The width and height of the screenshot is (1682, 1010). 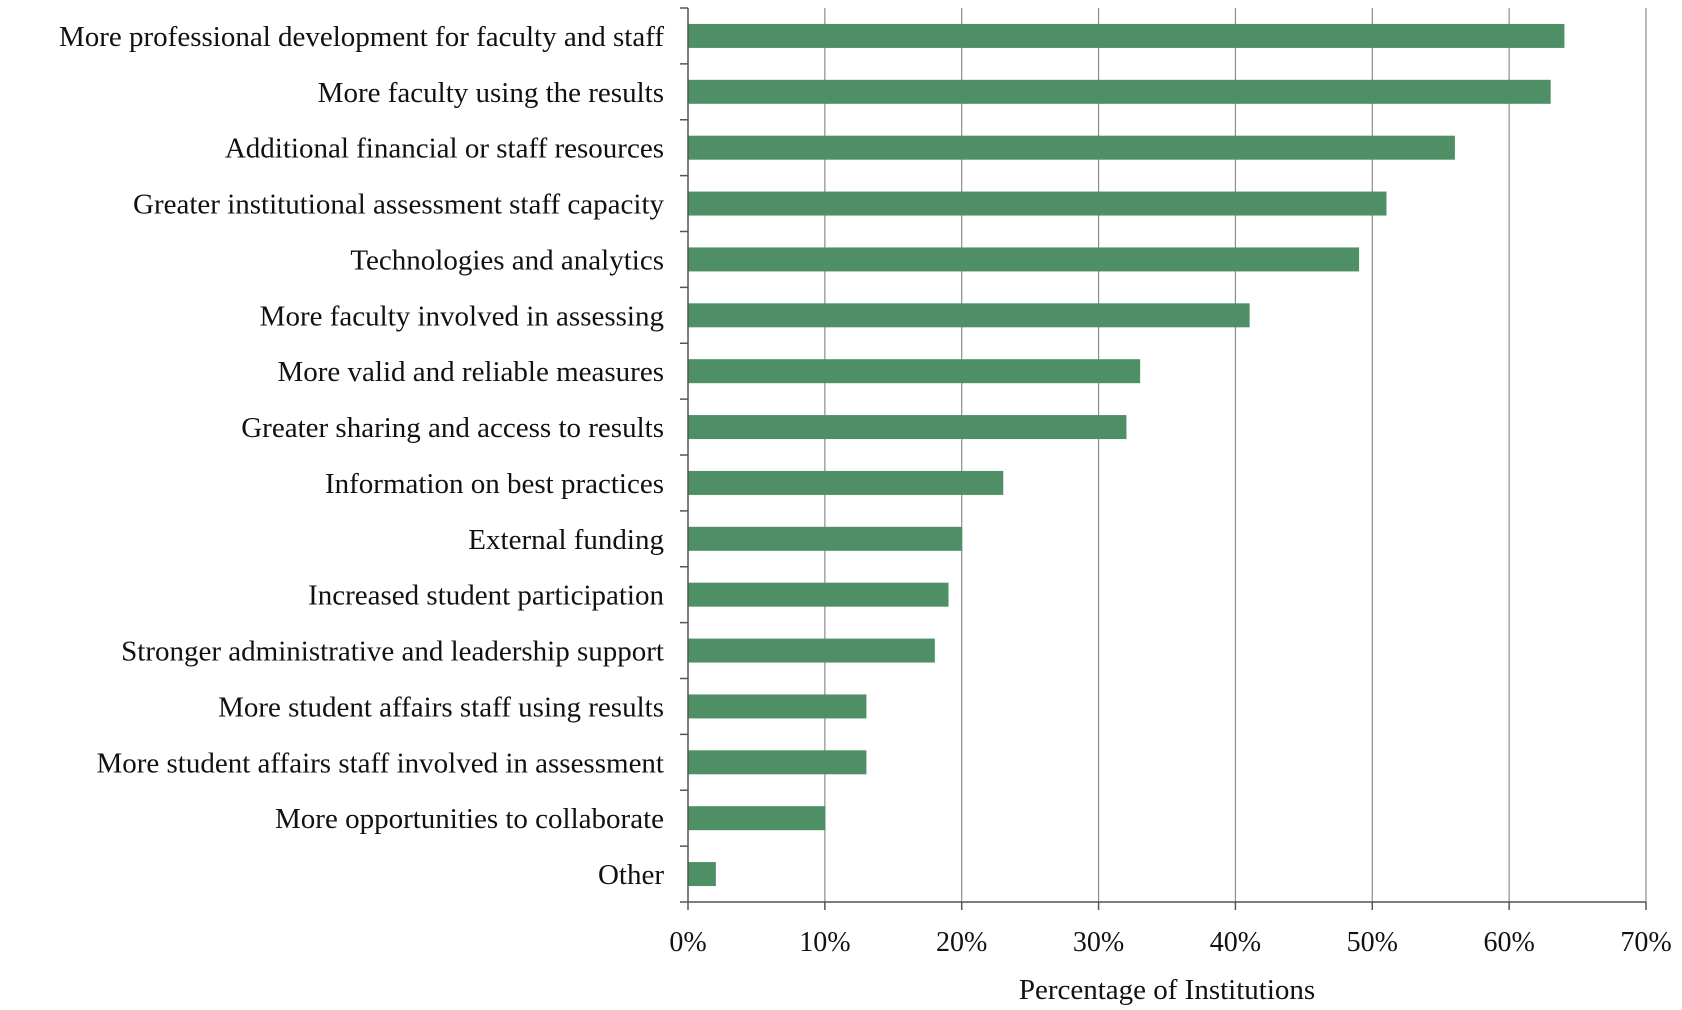 What do you see at coordinates (1508, 942) in the screenshot?
I see `x-tick-label: 60%` at bounding box center [1508, 942].